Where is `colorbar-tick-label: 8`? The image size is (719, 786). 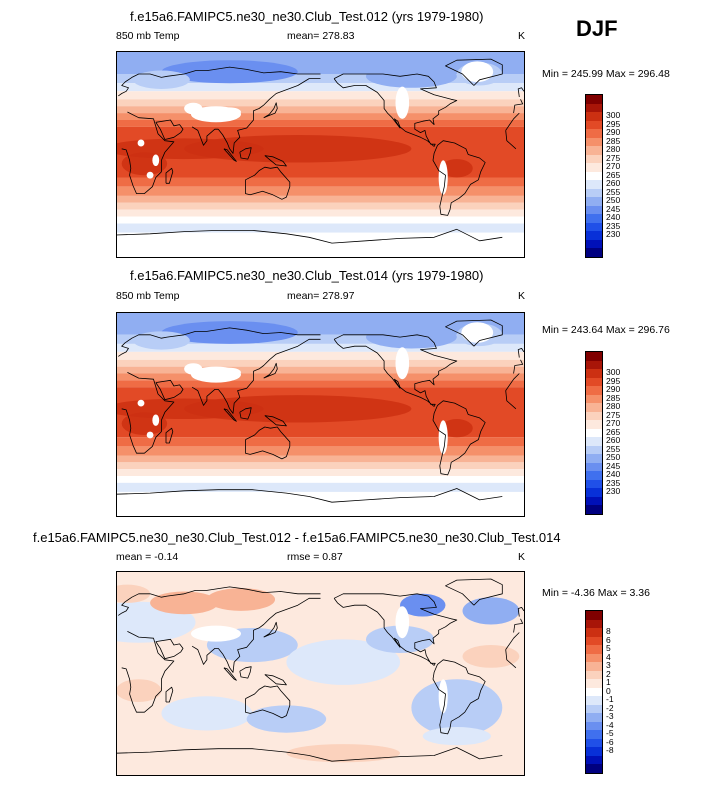
colorbar-tick-label: 8 is located at coordinates (608, 631).